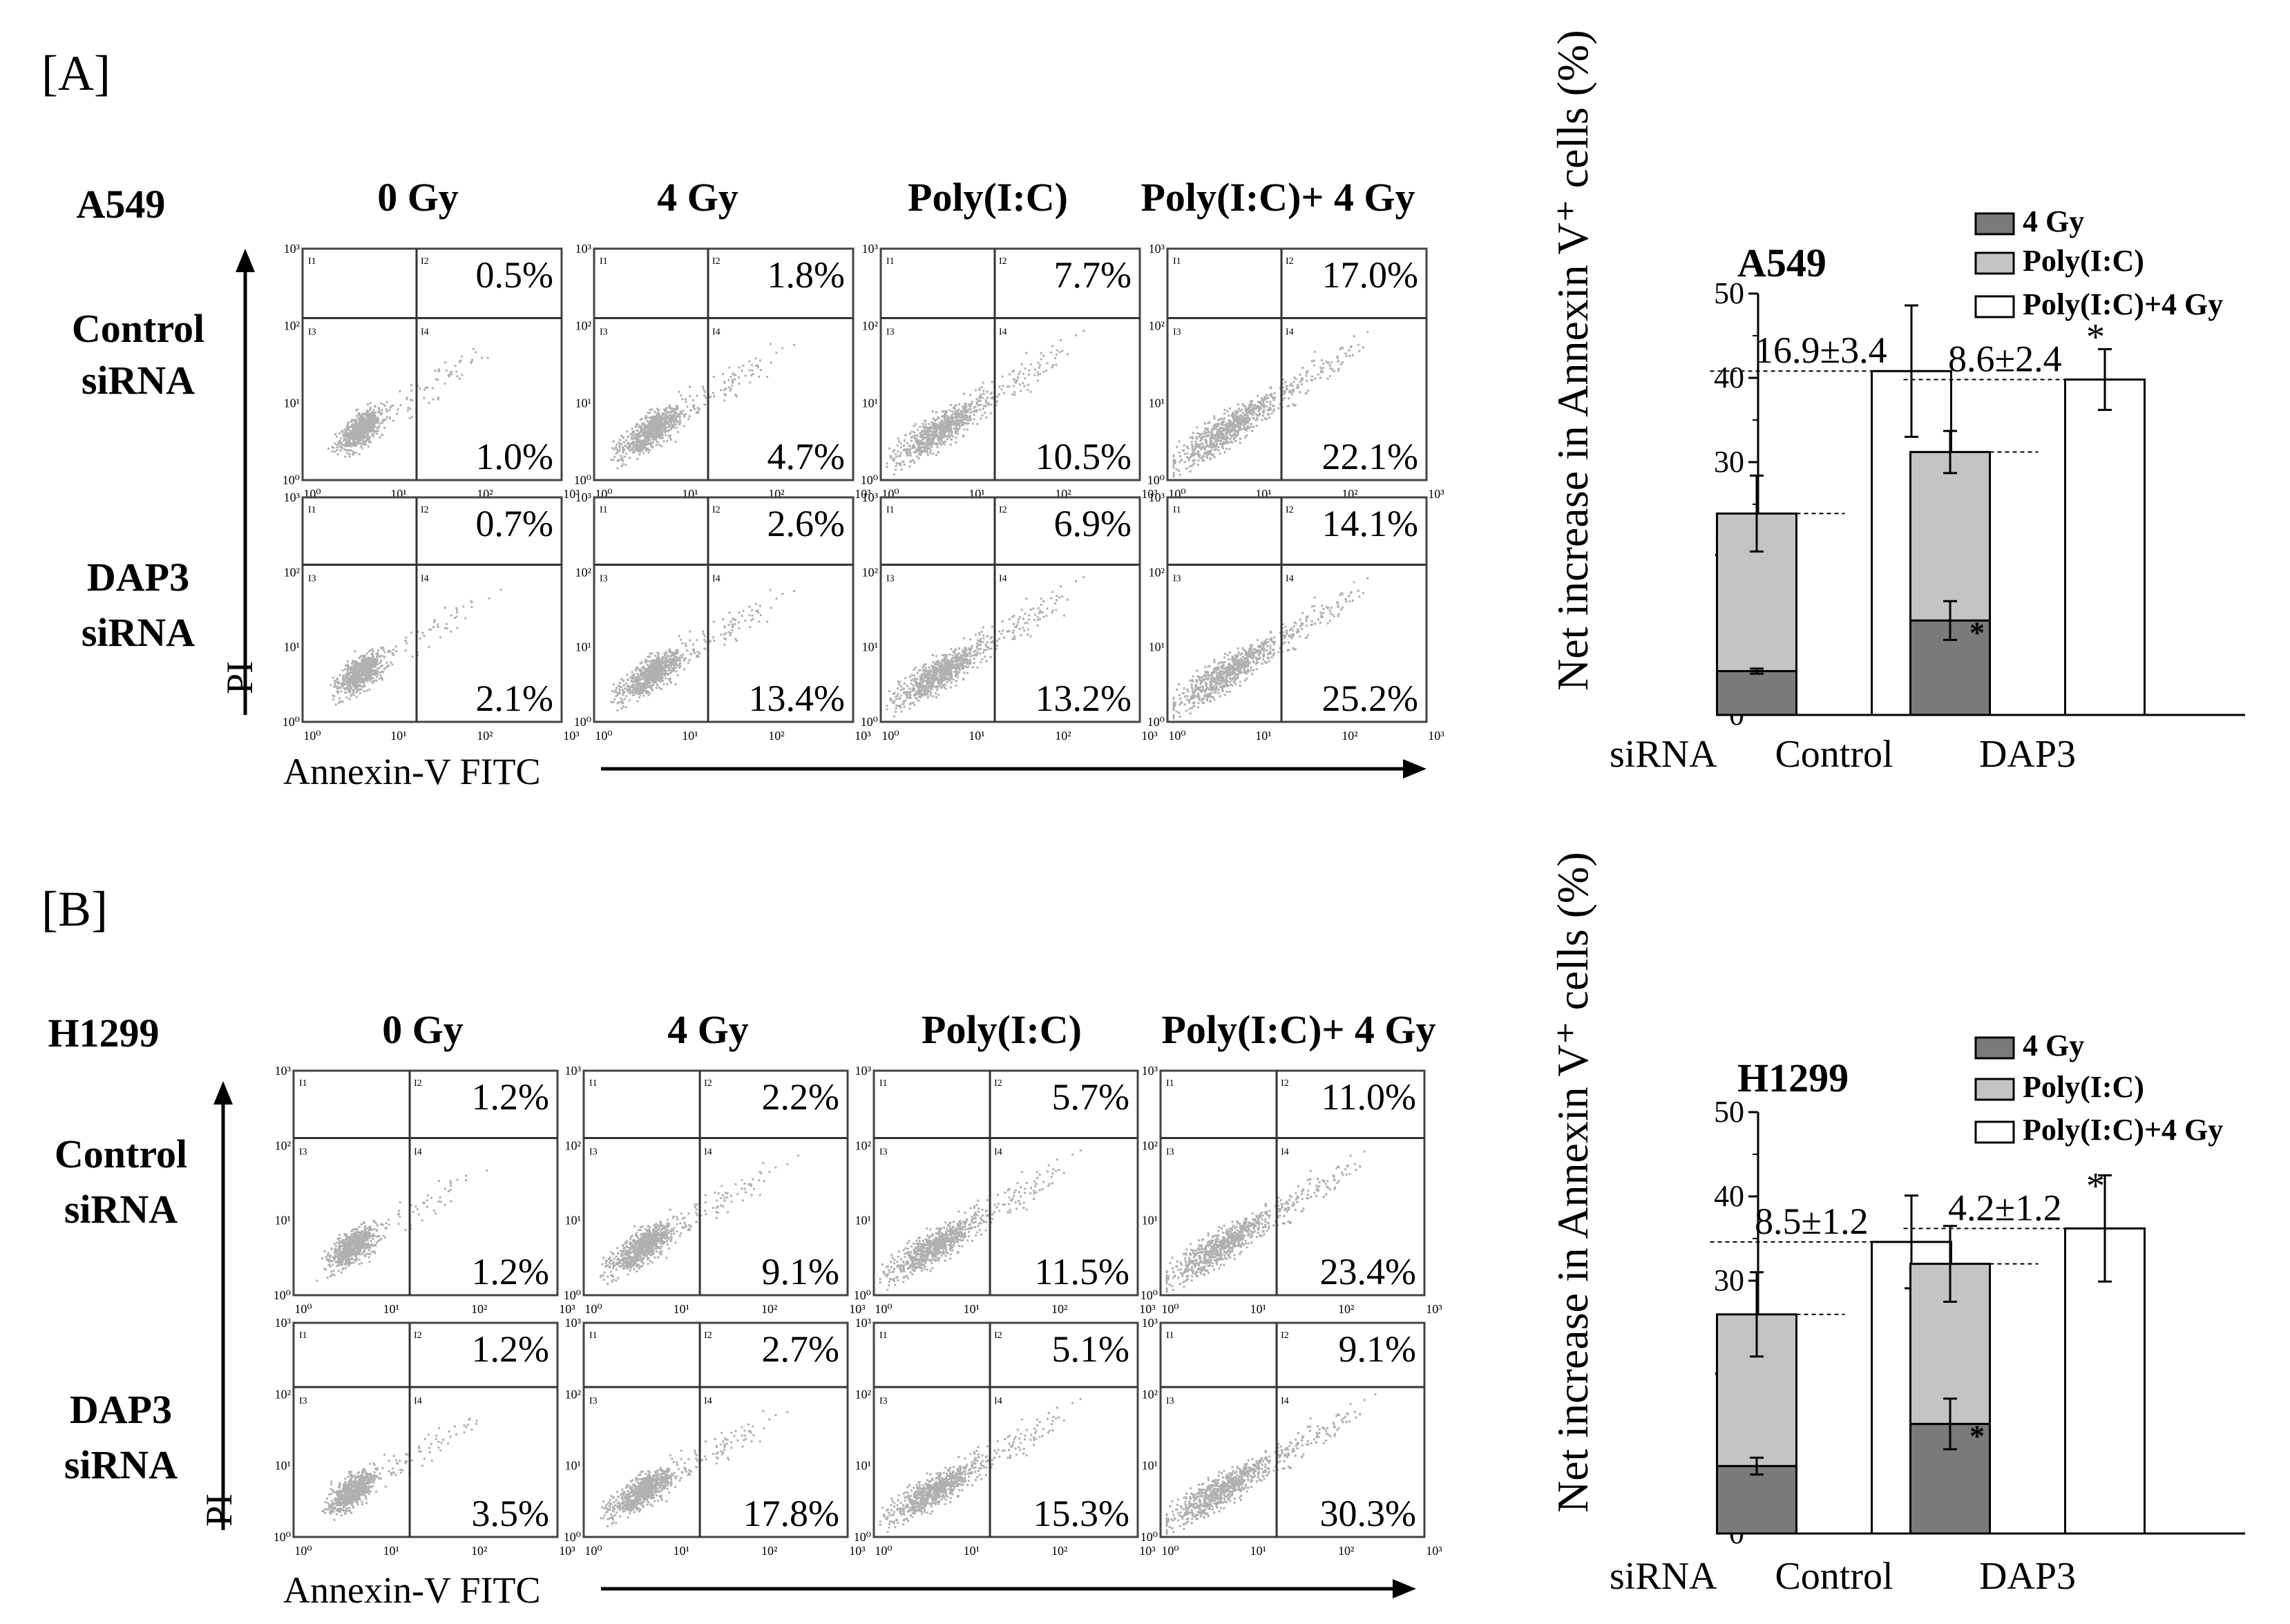 The image size is (2290, 1624). I want to click on x-tick-label: 10¹, so click(398, 736).